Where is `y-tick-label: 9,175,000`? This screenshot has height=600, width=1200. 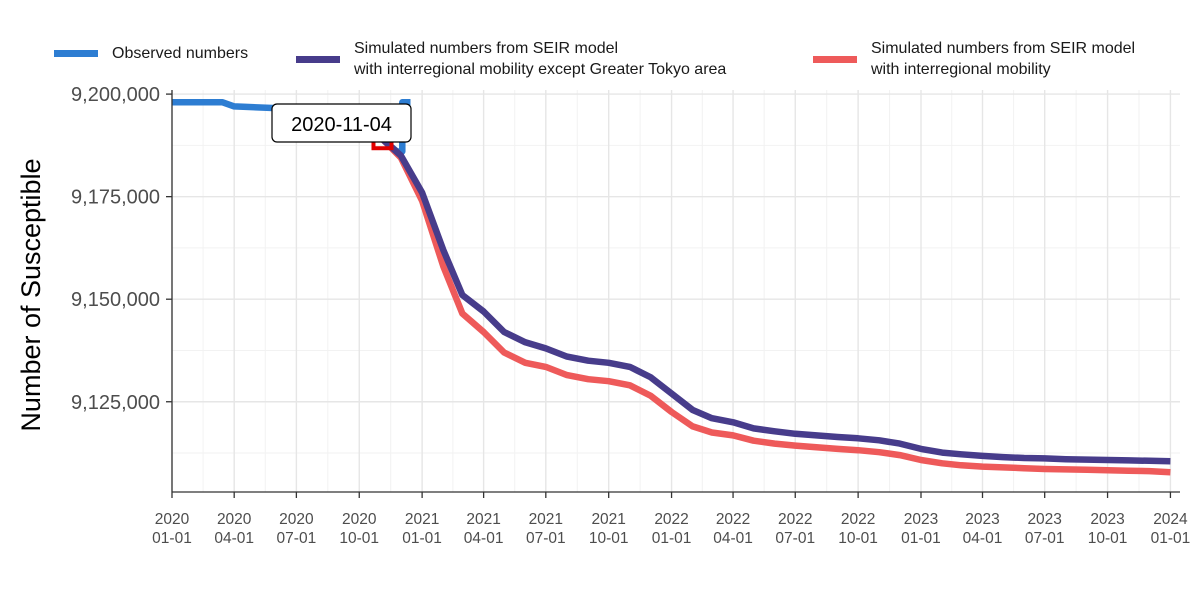 y-tick-label: 9,175,000 is located at coordinates (115, 198).